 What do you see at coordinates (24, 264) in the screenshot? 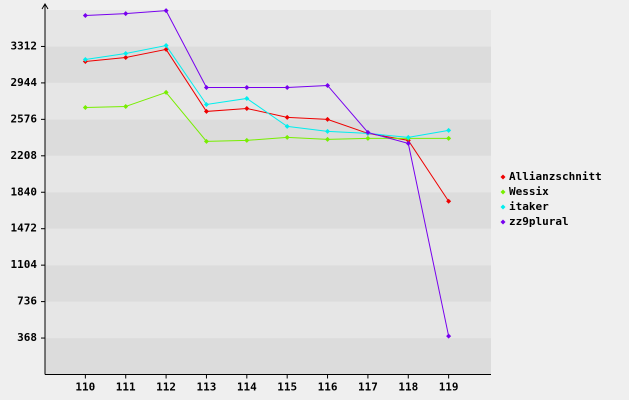
I see `y-tick-label: 1104` at bounding box center [24, 264].